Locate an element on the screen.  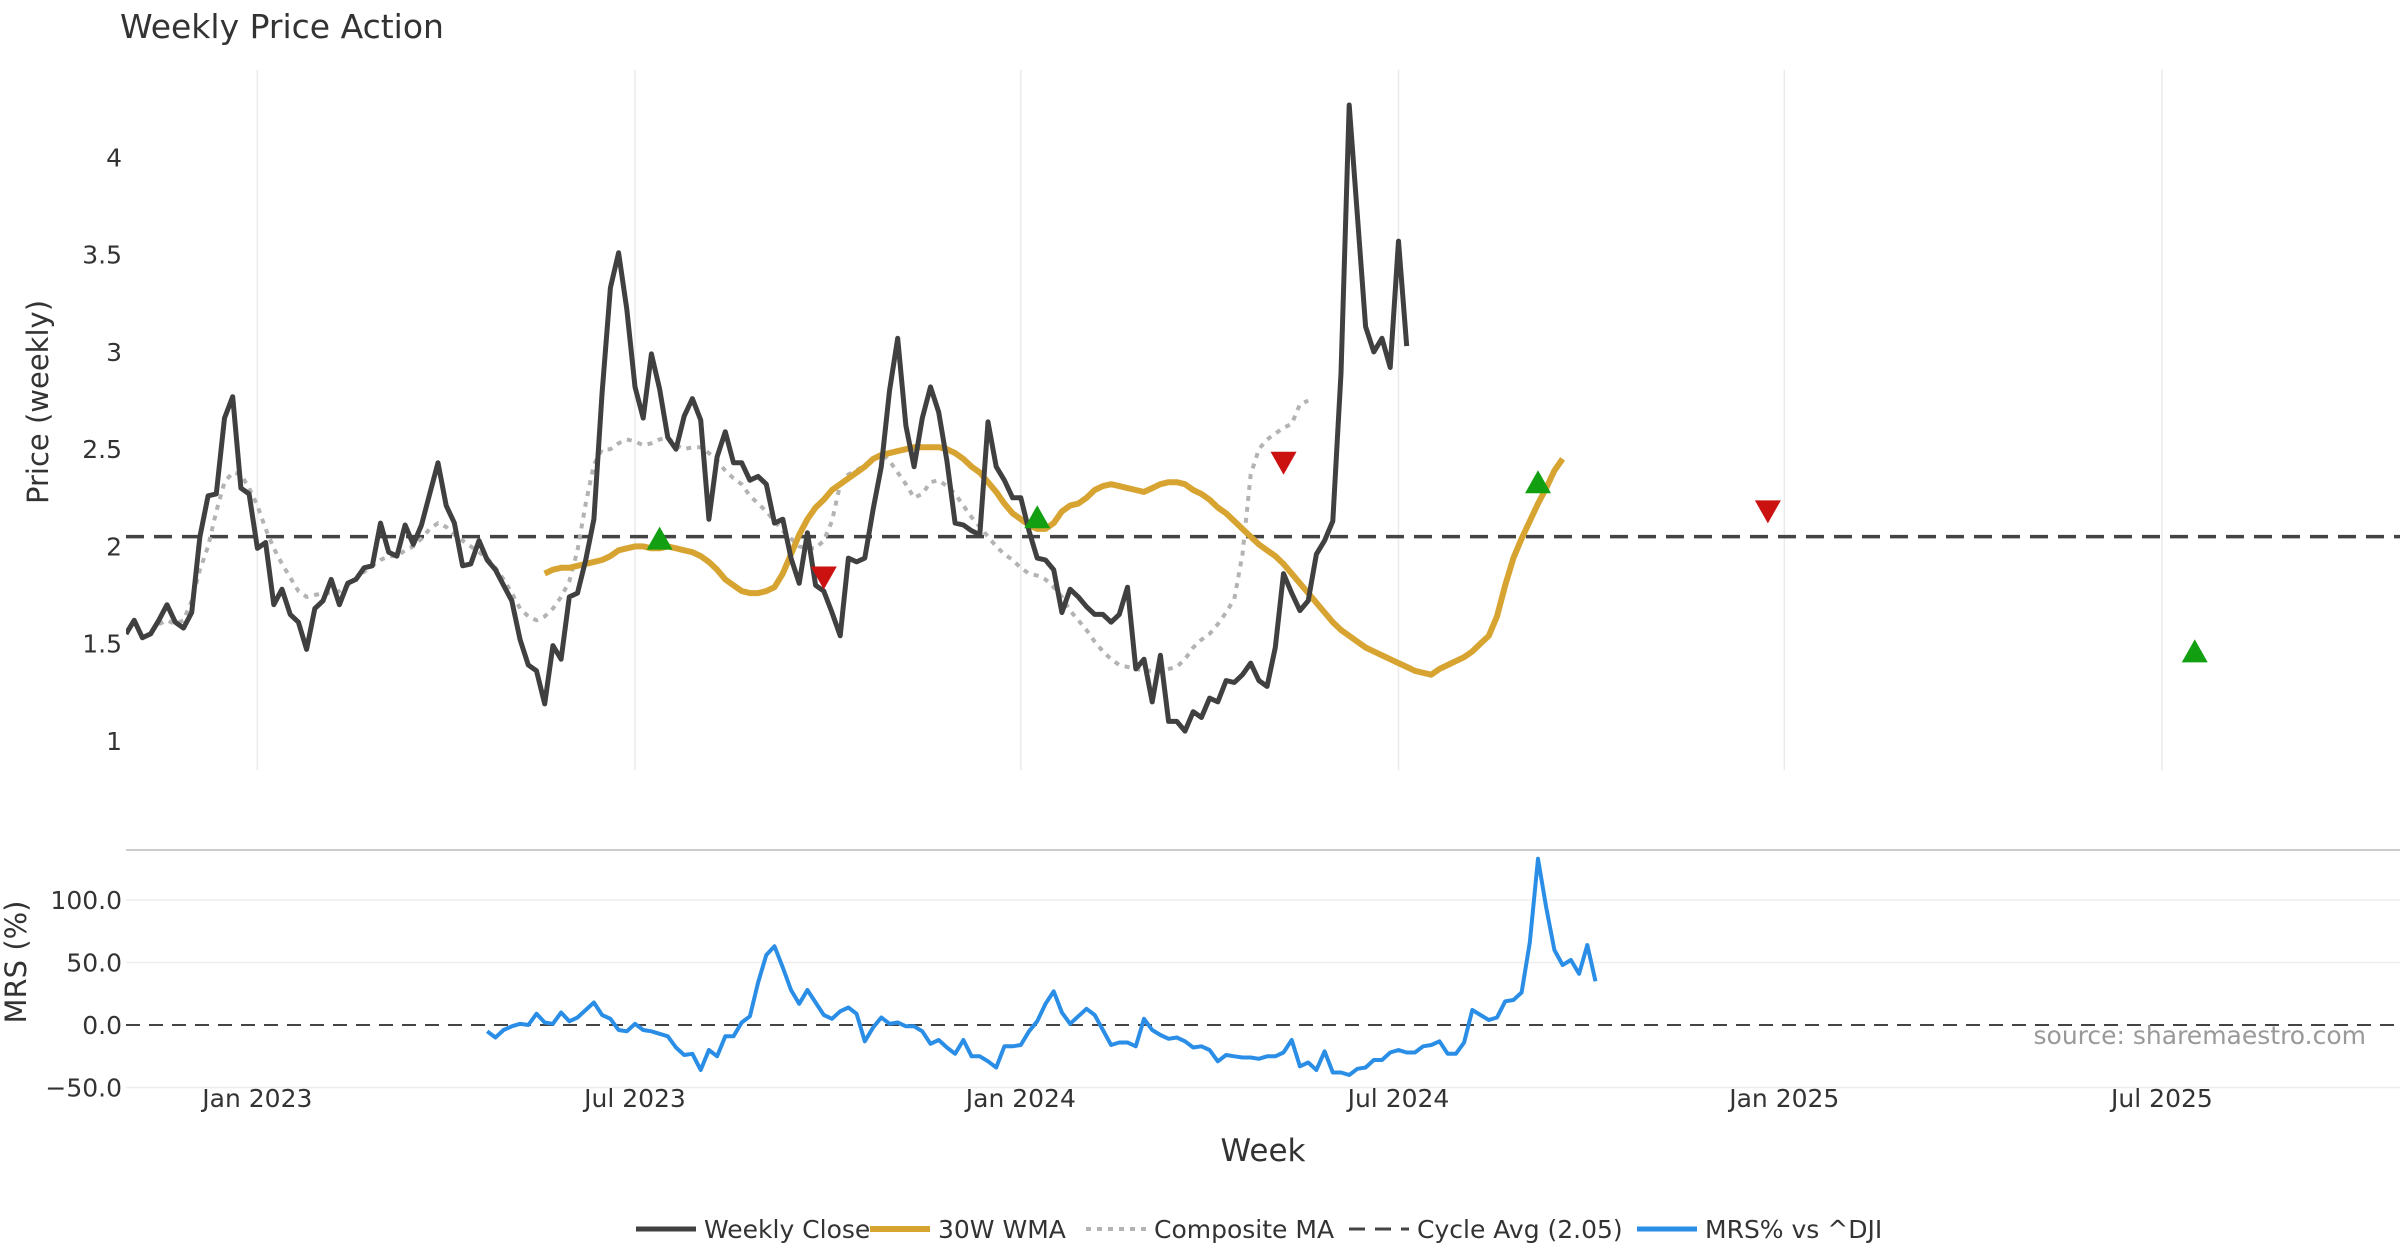
price-y-tick-label: 2 is located at coordinates (114, 546).